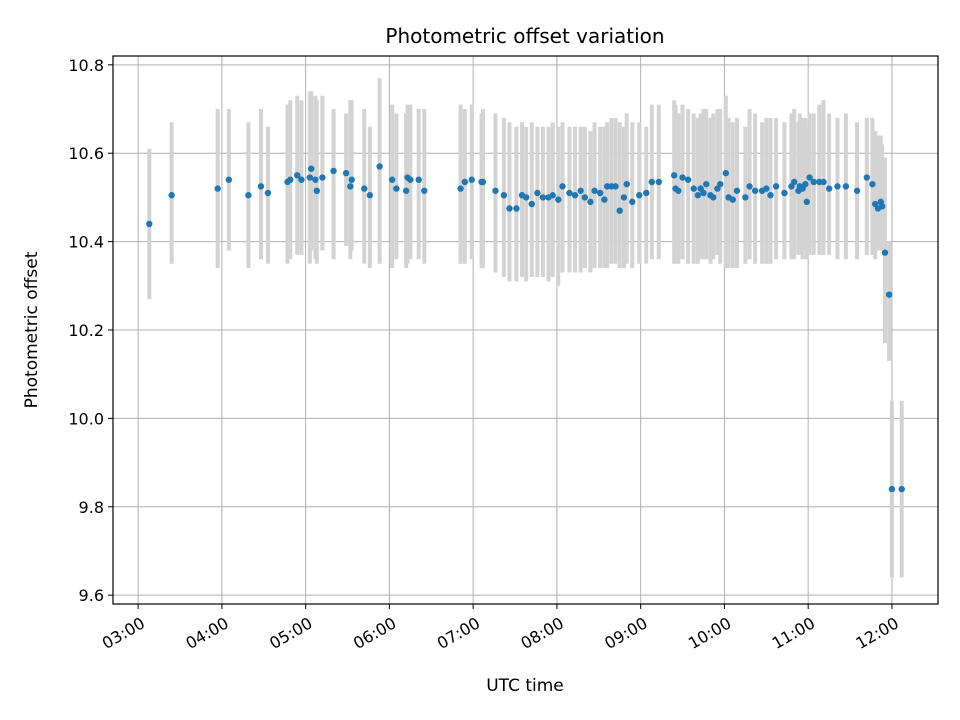  Describe the element at coordinates (91, 507) in the screenshot. I see `y-tick-label: 9.8` at that location.